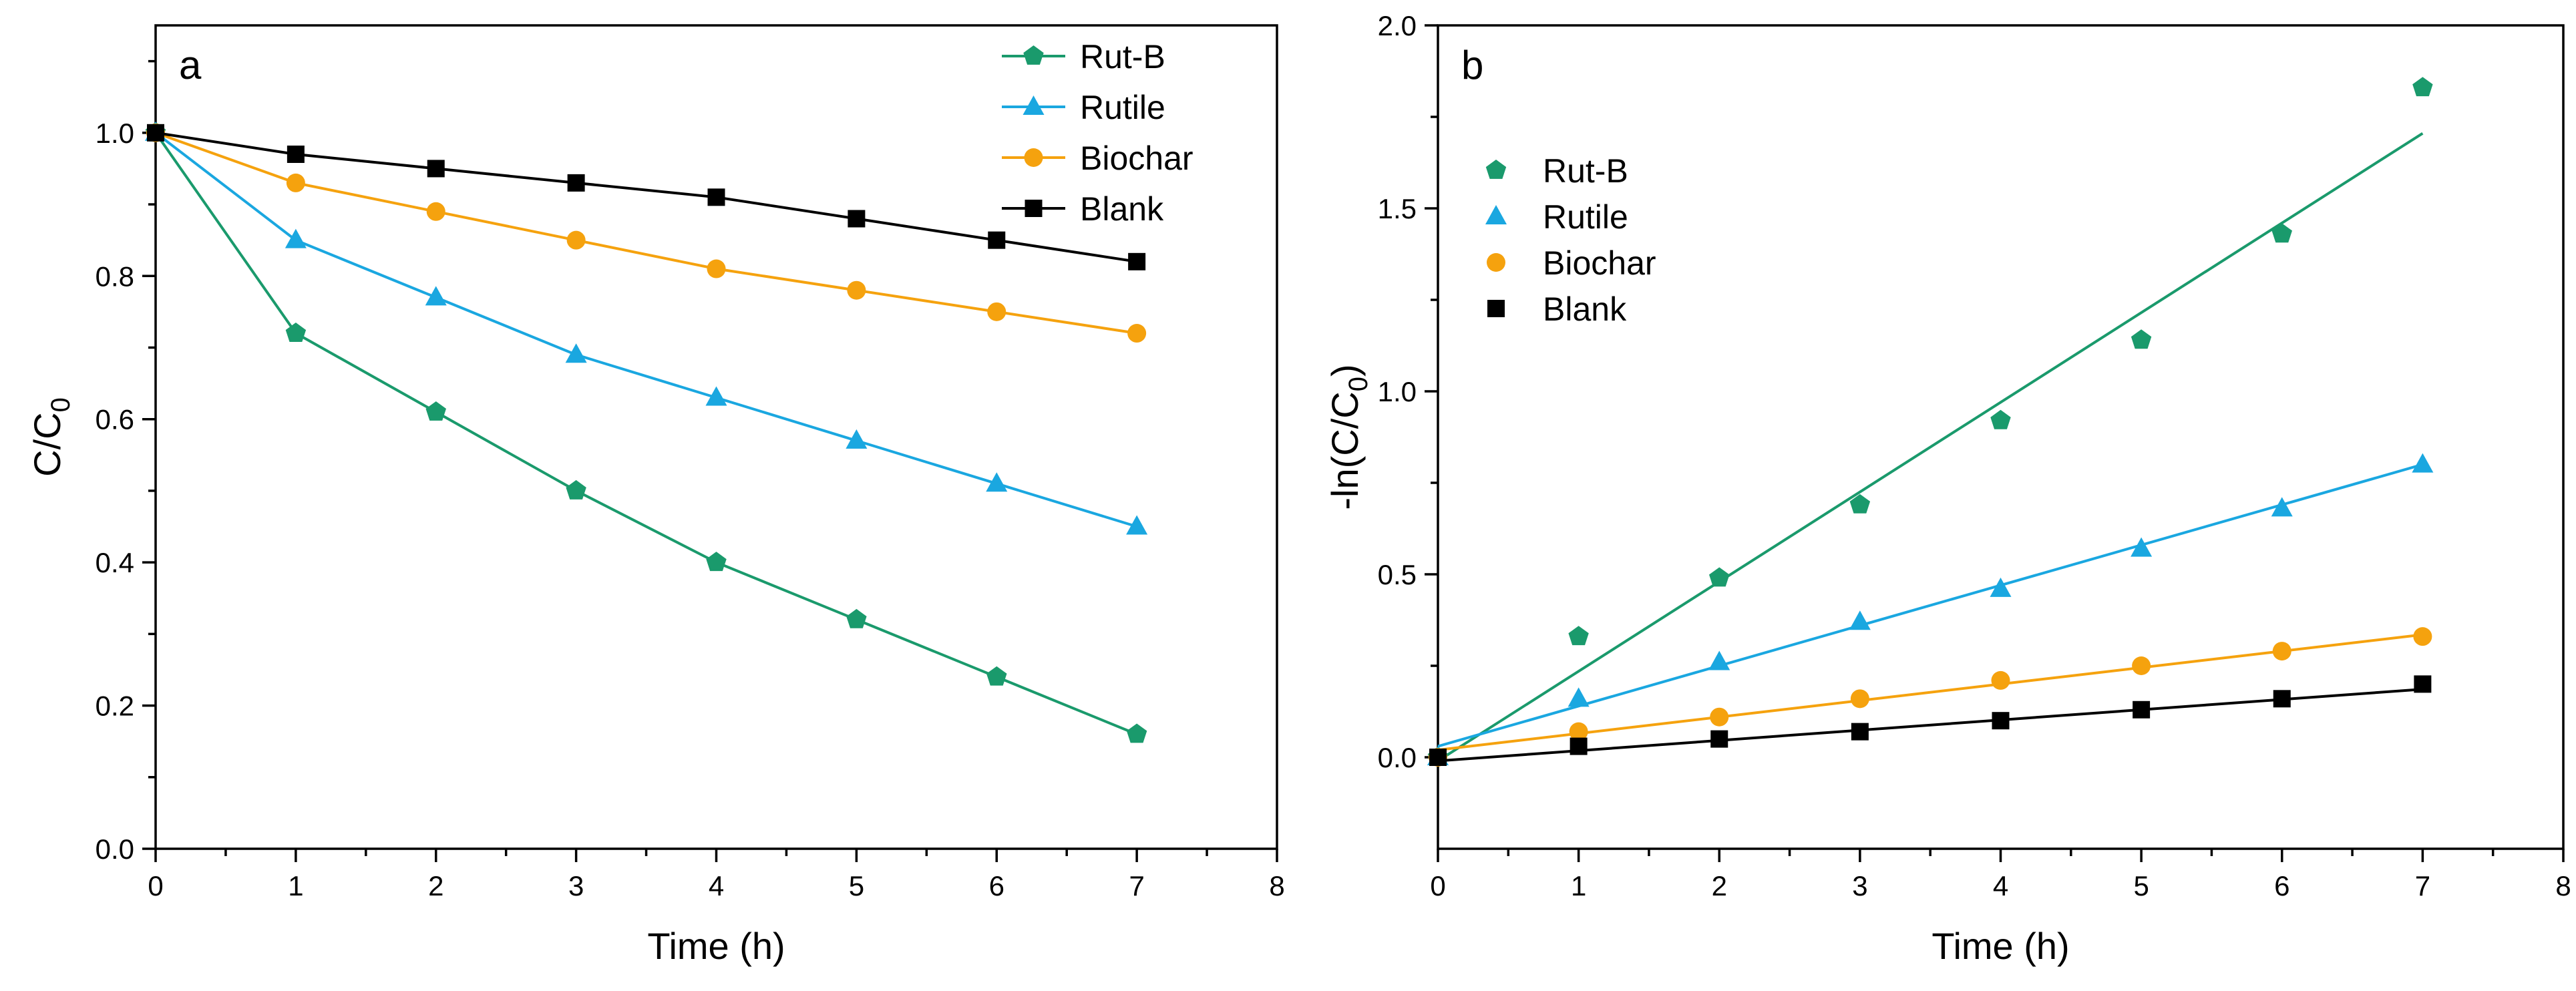 The height and width of the screenshot is (991, 2576). What do you see at coordinates (1472, 65) in the screenshot?
I see `panel-label: b` at bounding box center [1472, 65].